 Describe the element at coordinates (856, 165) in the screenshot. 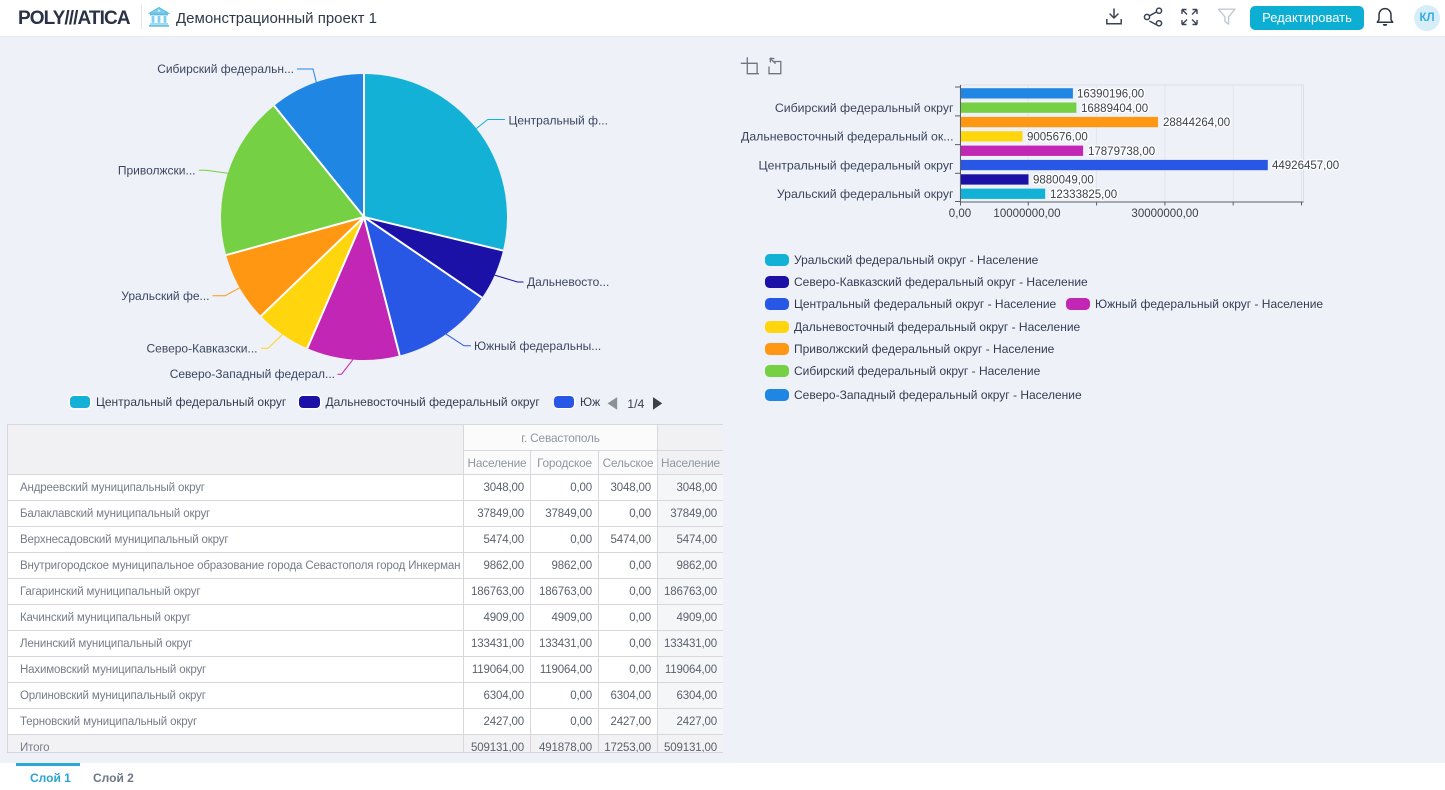

I see `svg-text: Центральный федеральный округ` at that location.